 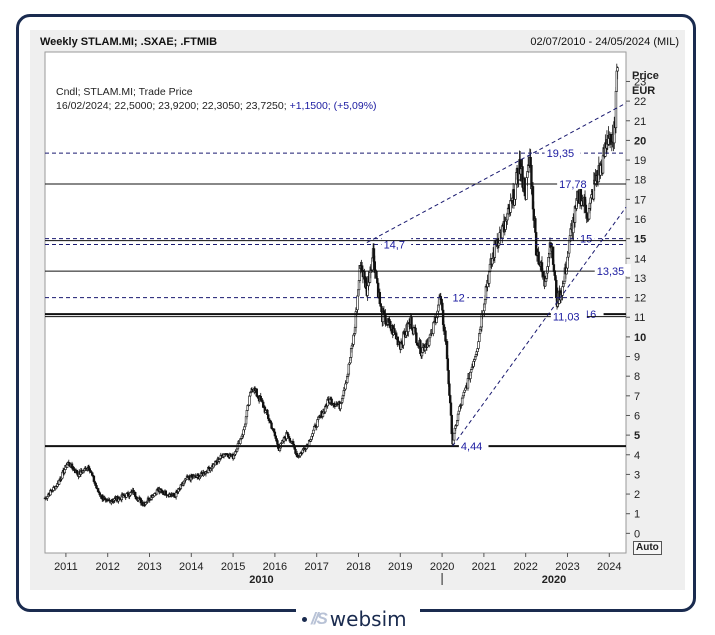 I want to click on y-tick-label: 8, so click(x=637, y=377).